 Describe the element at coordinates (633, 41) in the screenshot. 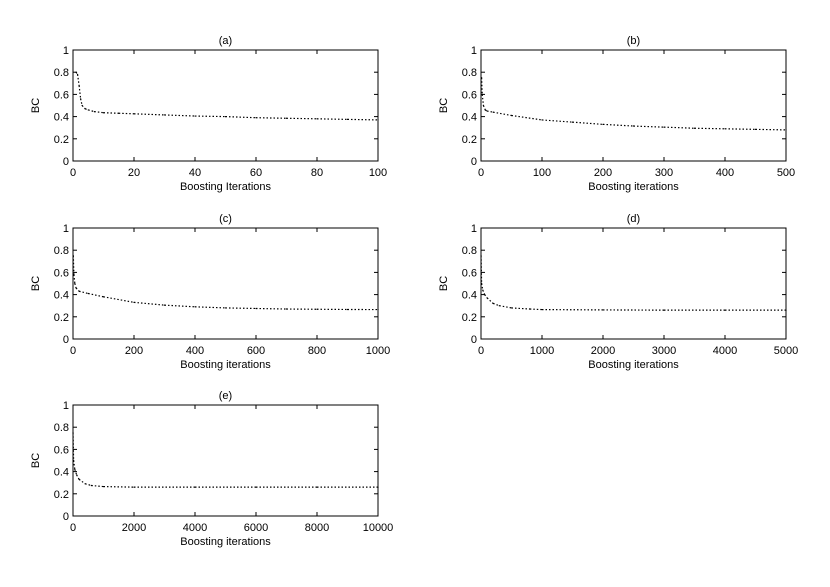

I see `chart-title: (b)` at that location.